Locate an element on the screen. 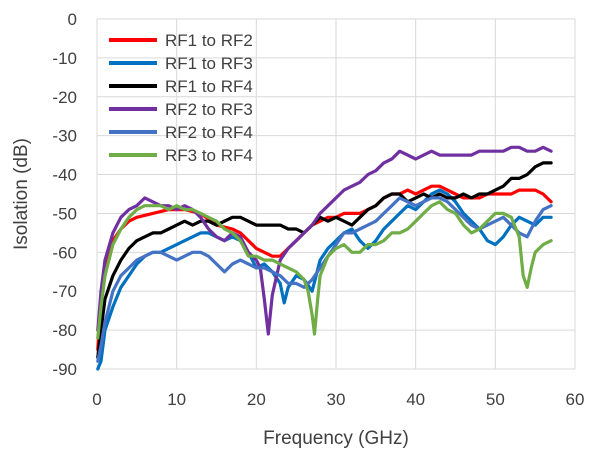 This screenshot has width=590, height=451. y-axis-title: Isolation (dB) is located at coordinates (21, 194).